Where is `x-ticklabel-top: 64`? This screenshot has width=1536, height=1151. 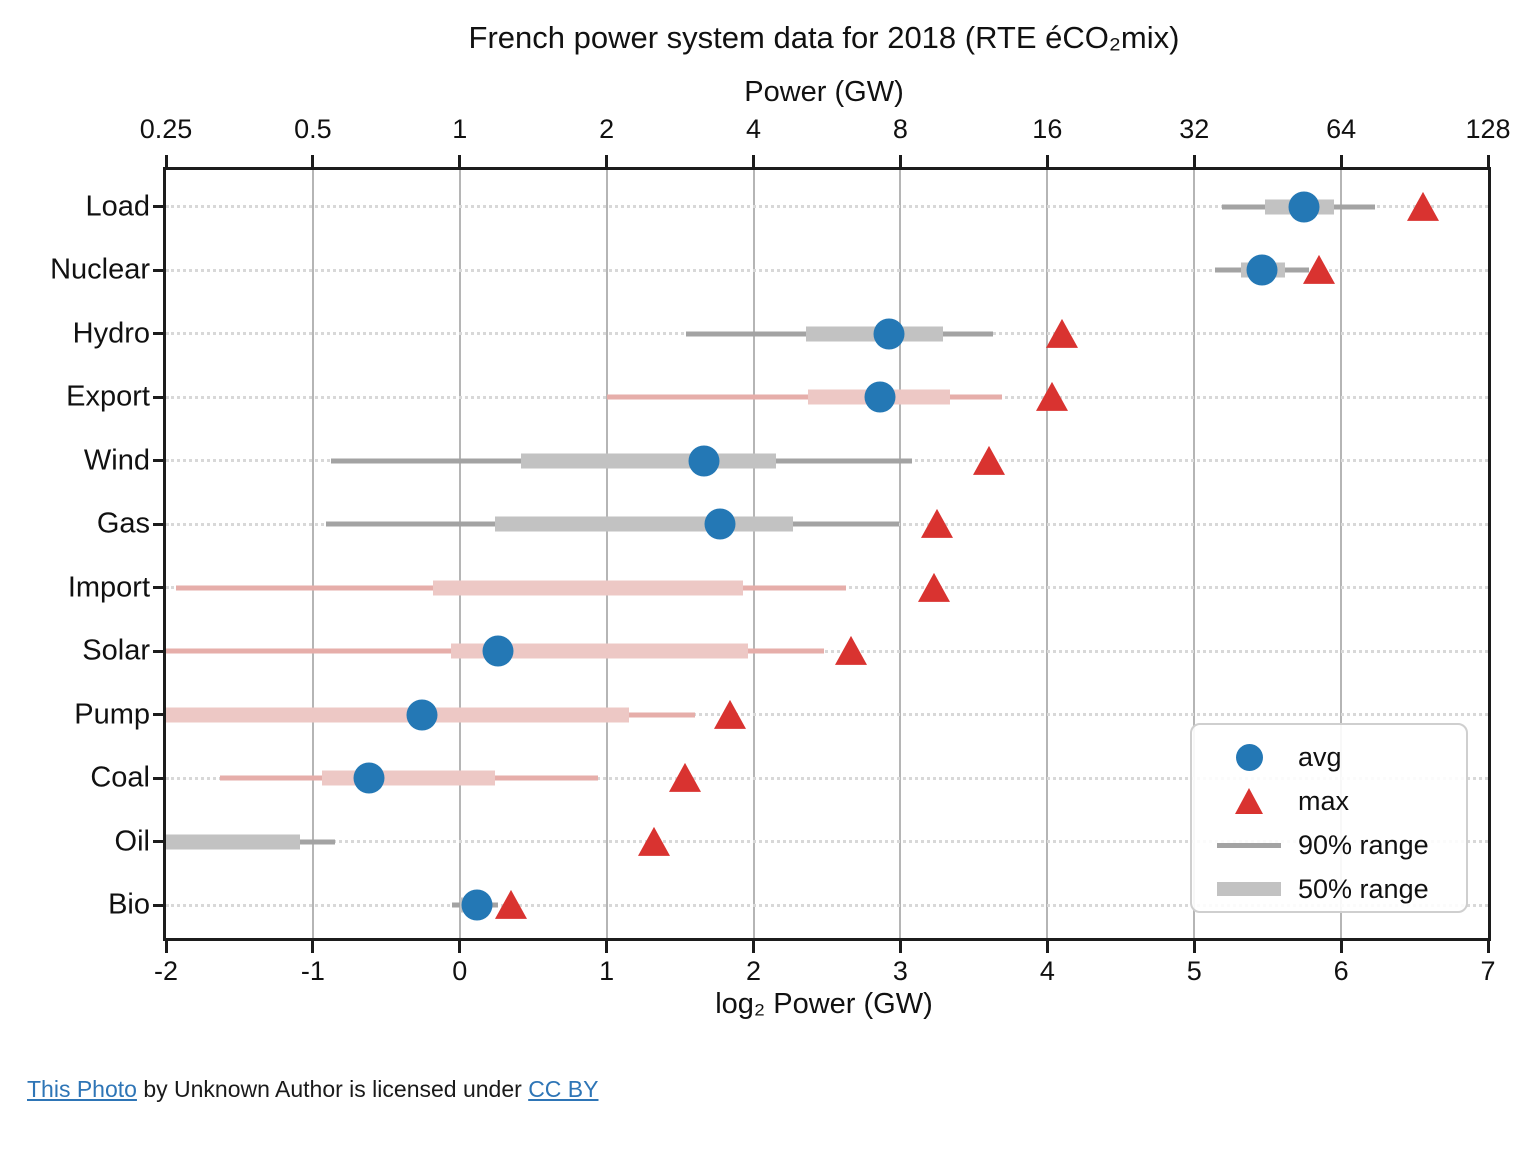
x-ticklabel-top: 64 is located at coordinates (1341, 129).